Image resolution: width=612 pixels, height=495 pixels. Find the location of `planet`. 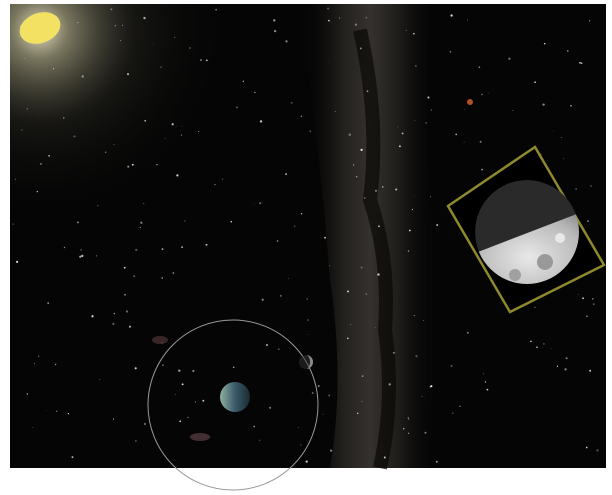

planet is located at coordinates (470, 102).